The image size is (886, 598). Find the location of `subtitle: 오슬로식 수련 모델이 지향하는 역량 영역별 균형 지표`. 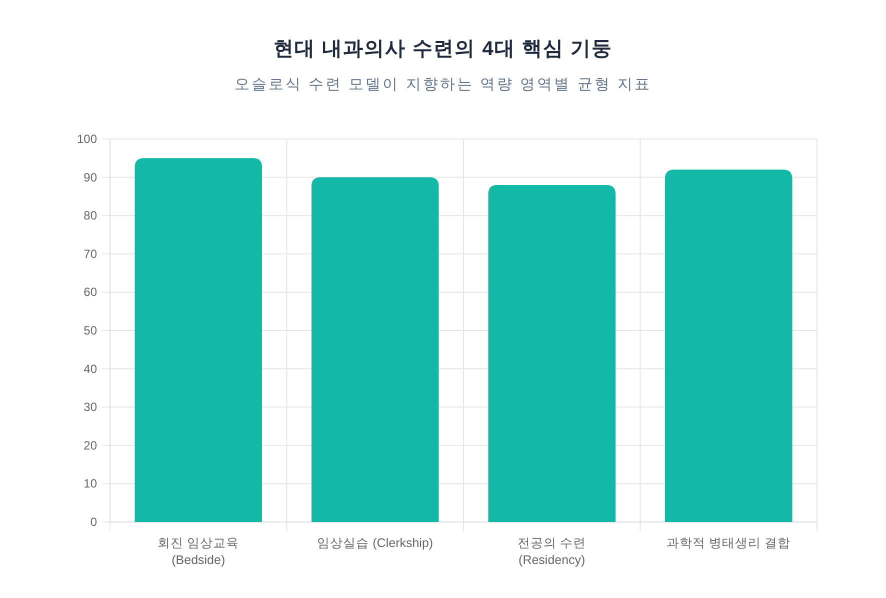

subtitle: 오슬로식 수련 모델이 지향하는 역량 영역별 균형 지표 is located at coordinates (443, 84).